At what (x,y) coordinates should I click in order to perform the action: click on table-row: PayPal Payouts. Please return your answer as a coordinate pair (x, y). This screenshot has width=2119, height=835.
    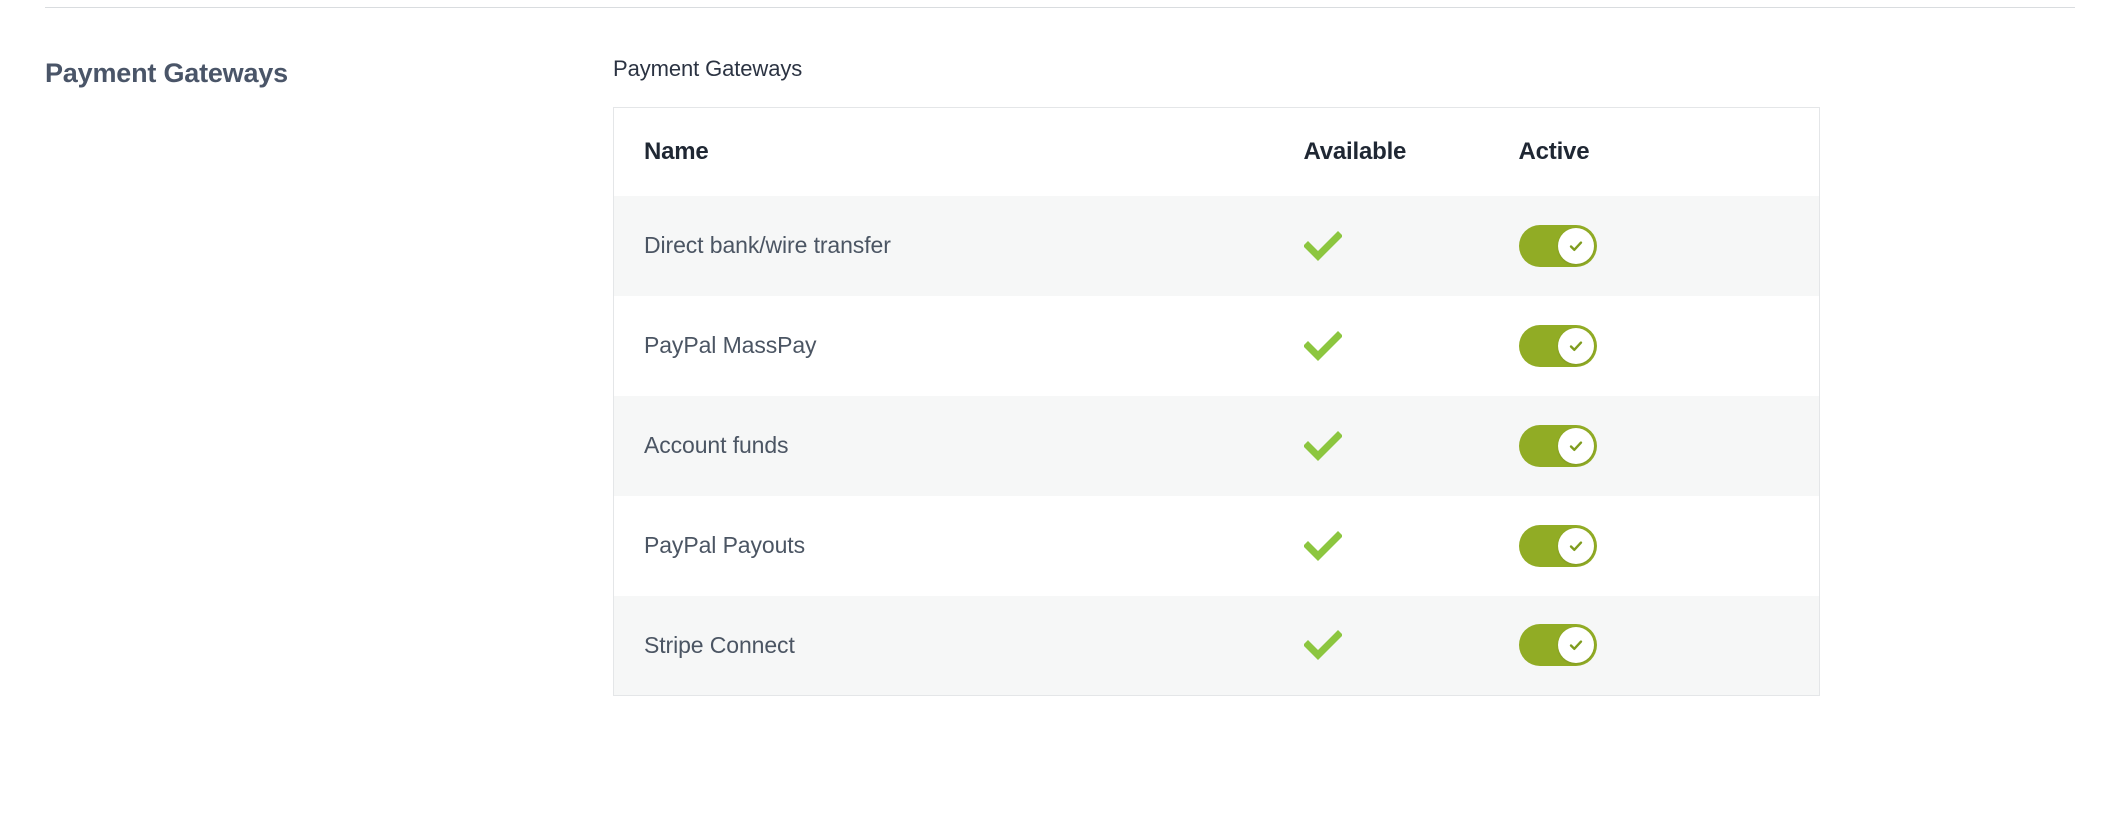
    Looking at the image, I should click on (1216, 545).